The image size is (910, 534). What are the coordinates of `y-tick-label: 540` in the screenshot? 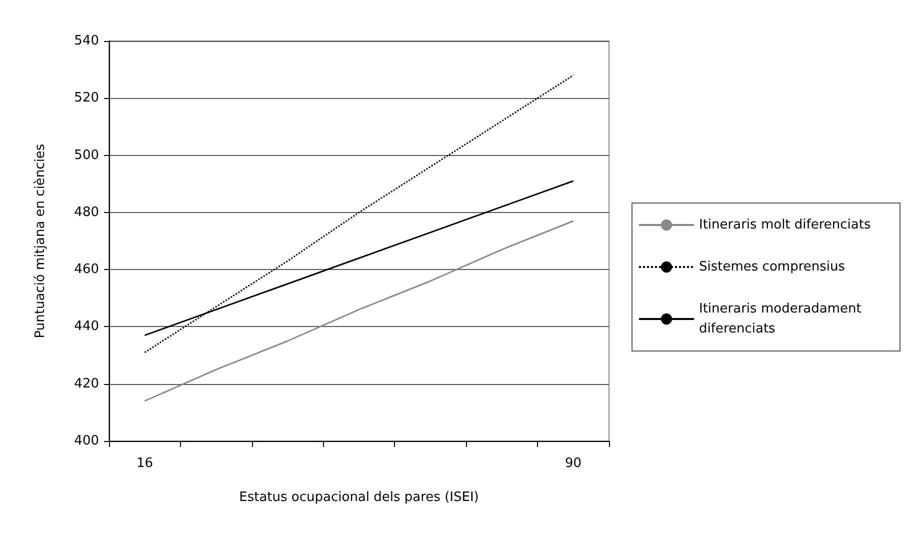 It's located at (86, 41).